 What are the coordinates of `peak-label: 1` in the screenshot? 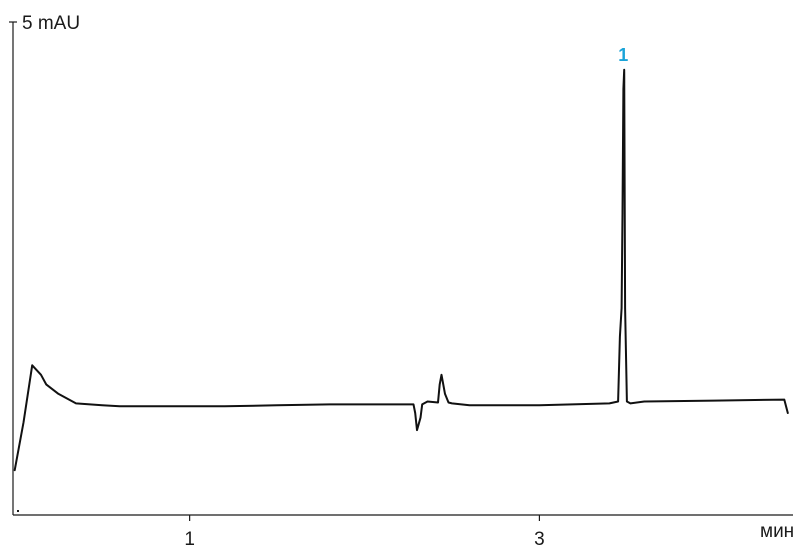 It's located at (623, 55).